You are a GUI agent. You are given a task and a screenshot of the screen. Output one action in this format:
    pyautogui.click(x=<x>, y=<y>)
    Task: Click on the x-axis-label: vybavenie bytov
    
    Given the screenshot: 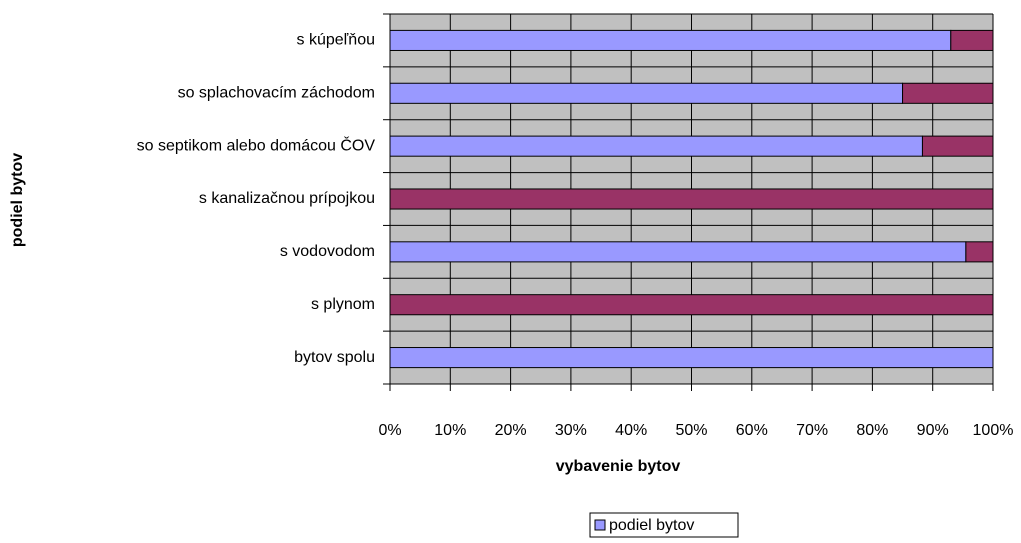 What is the action you would take?
    pyautogui.click(x=618, y=466)
    